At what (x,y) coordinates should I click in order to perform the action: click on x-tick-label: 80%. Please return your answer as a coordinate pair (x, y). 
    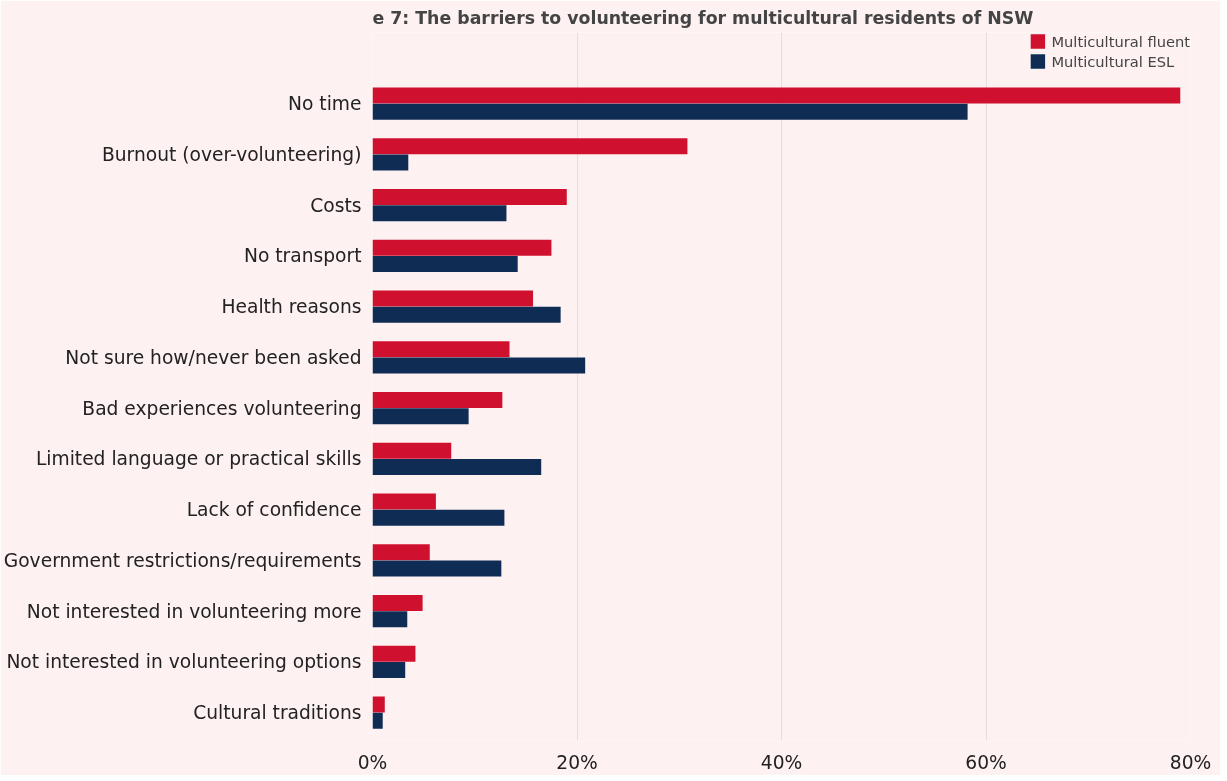
    Looking at the image, I should click on (1190, 762).